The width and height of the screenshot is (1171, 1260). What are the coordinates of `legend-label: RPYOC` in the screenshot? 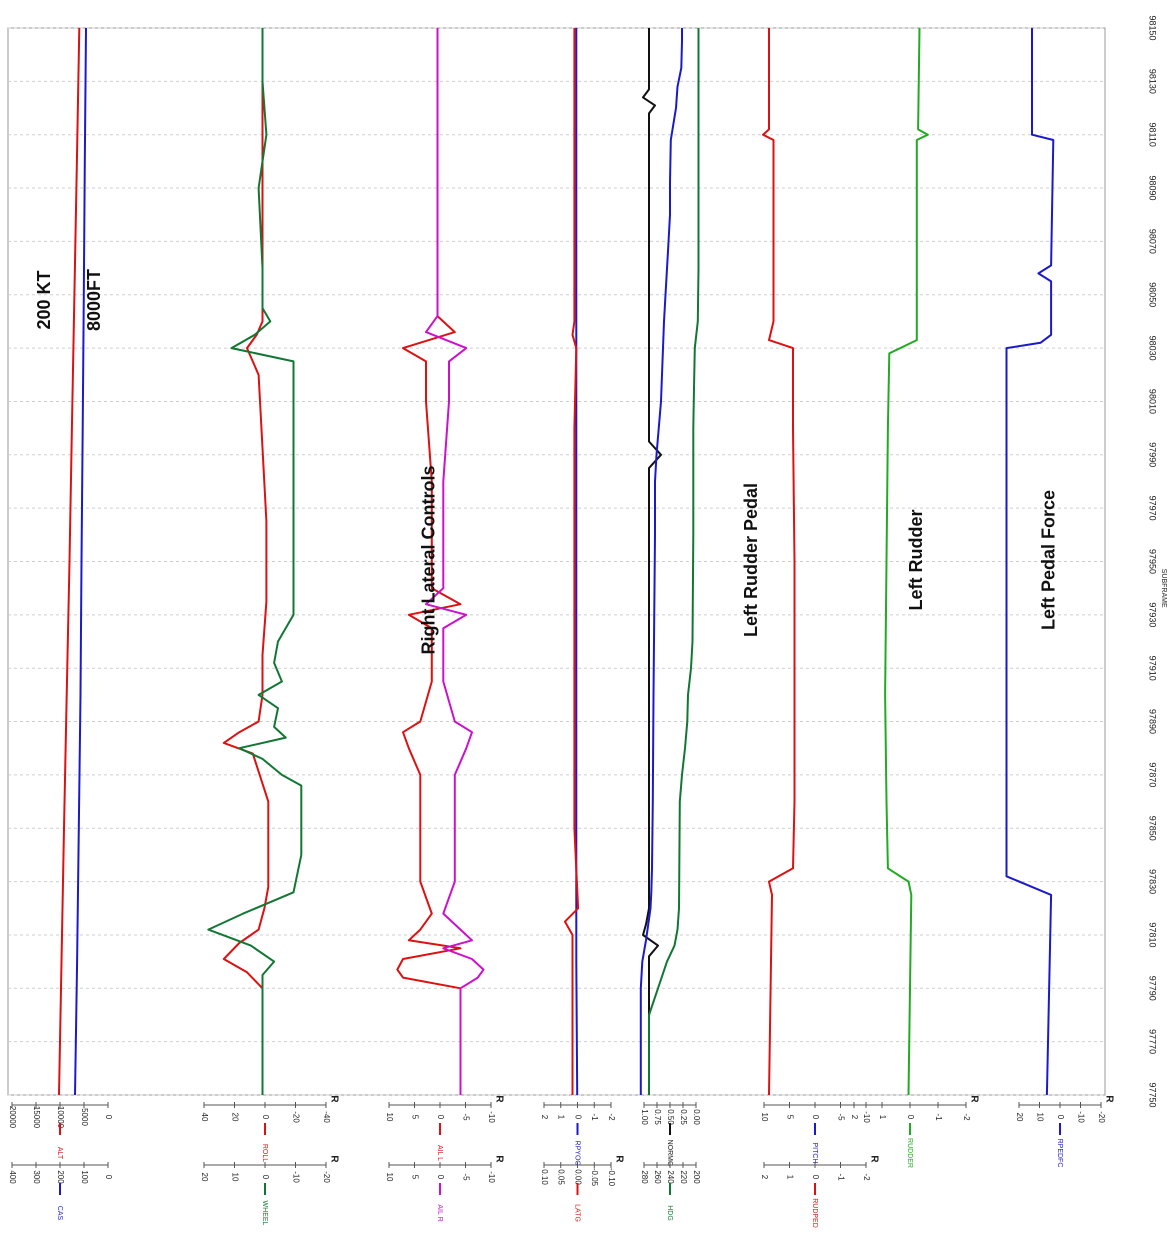 It's located at (577, 1153).